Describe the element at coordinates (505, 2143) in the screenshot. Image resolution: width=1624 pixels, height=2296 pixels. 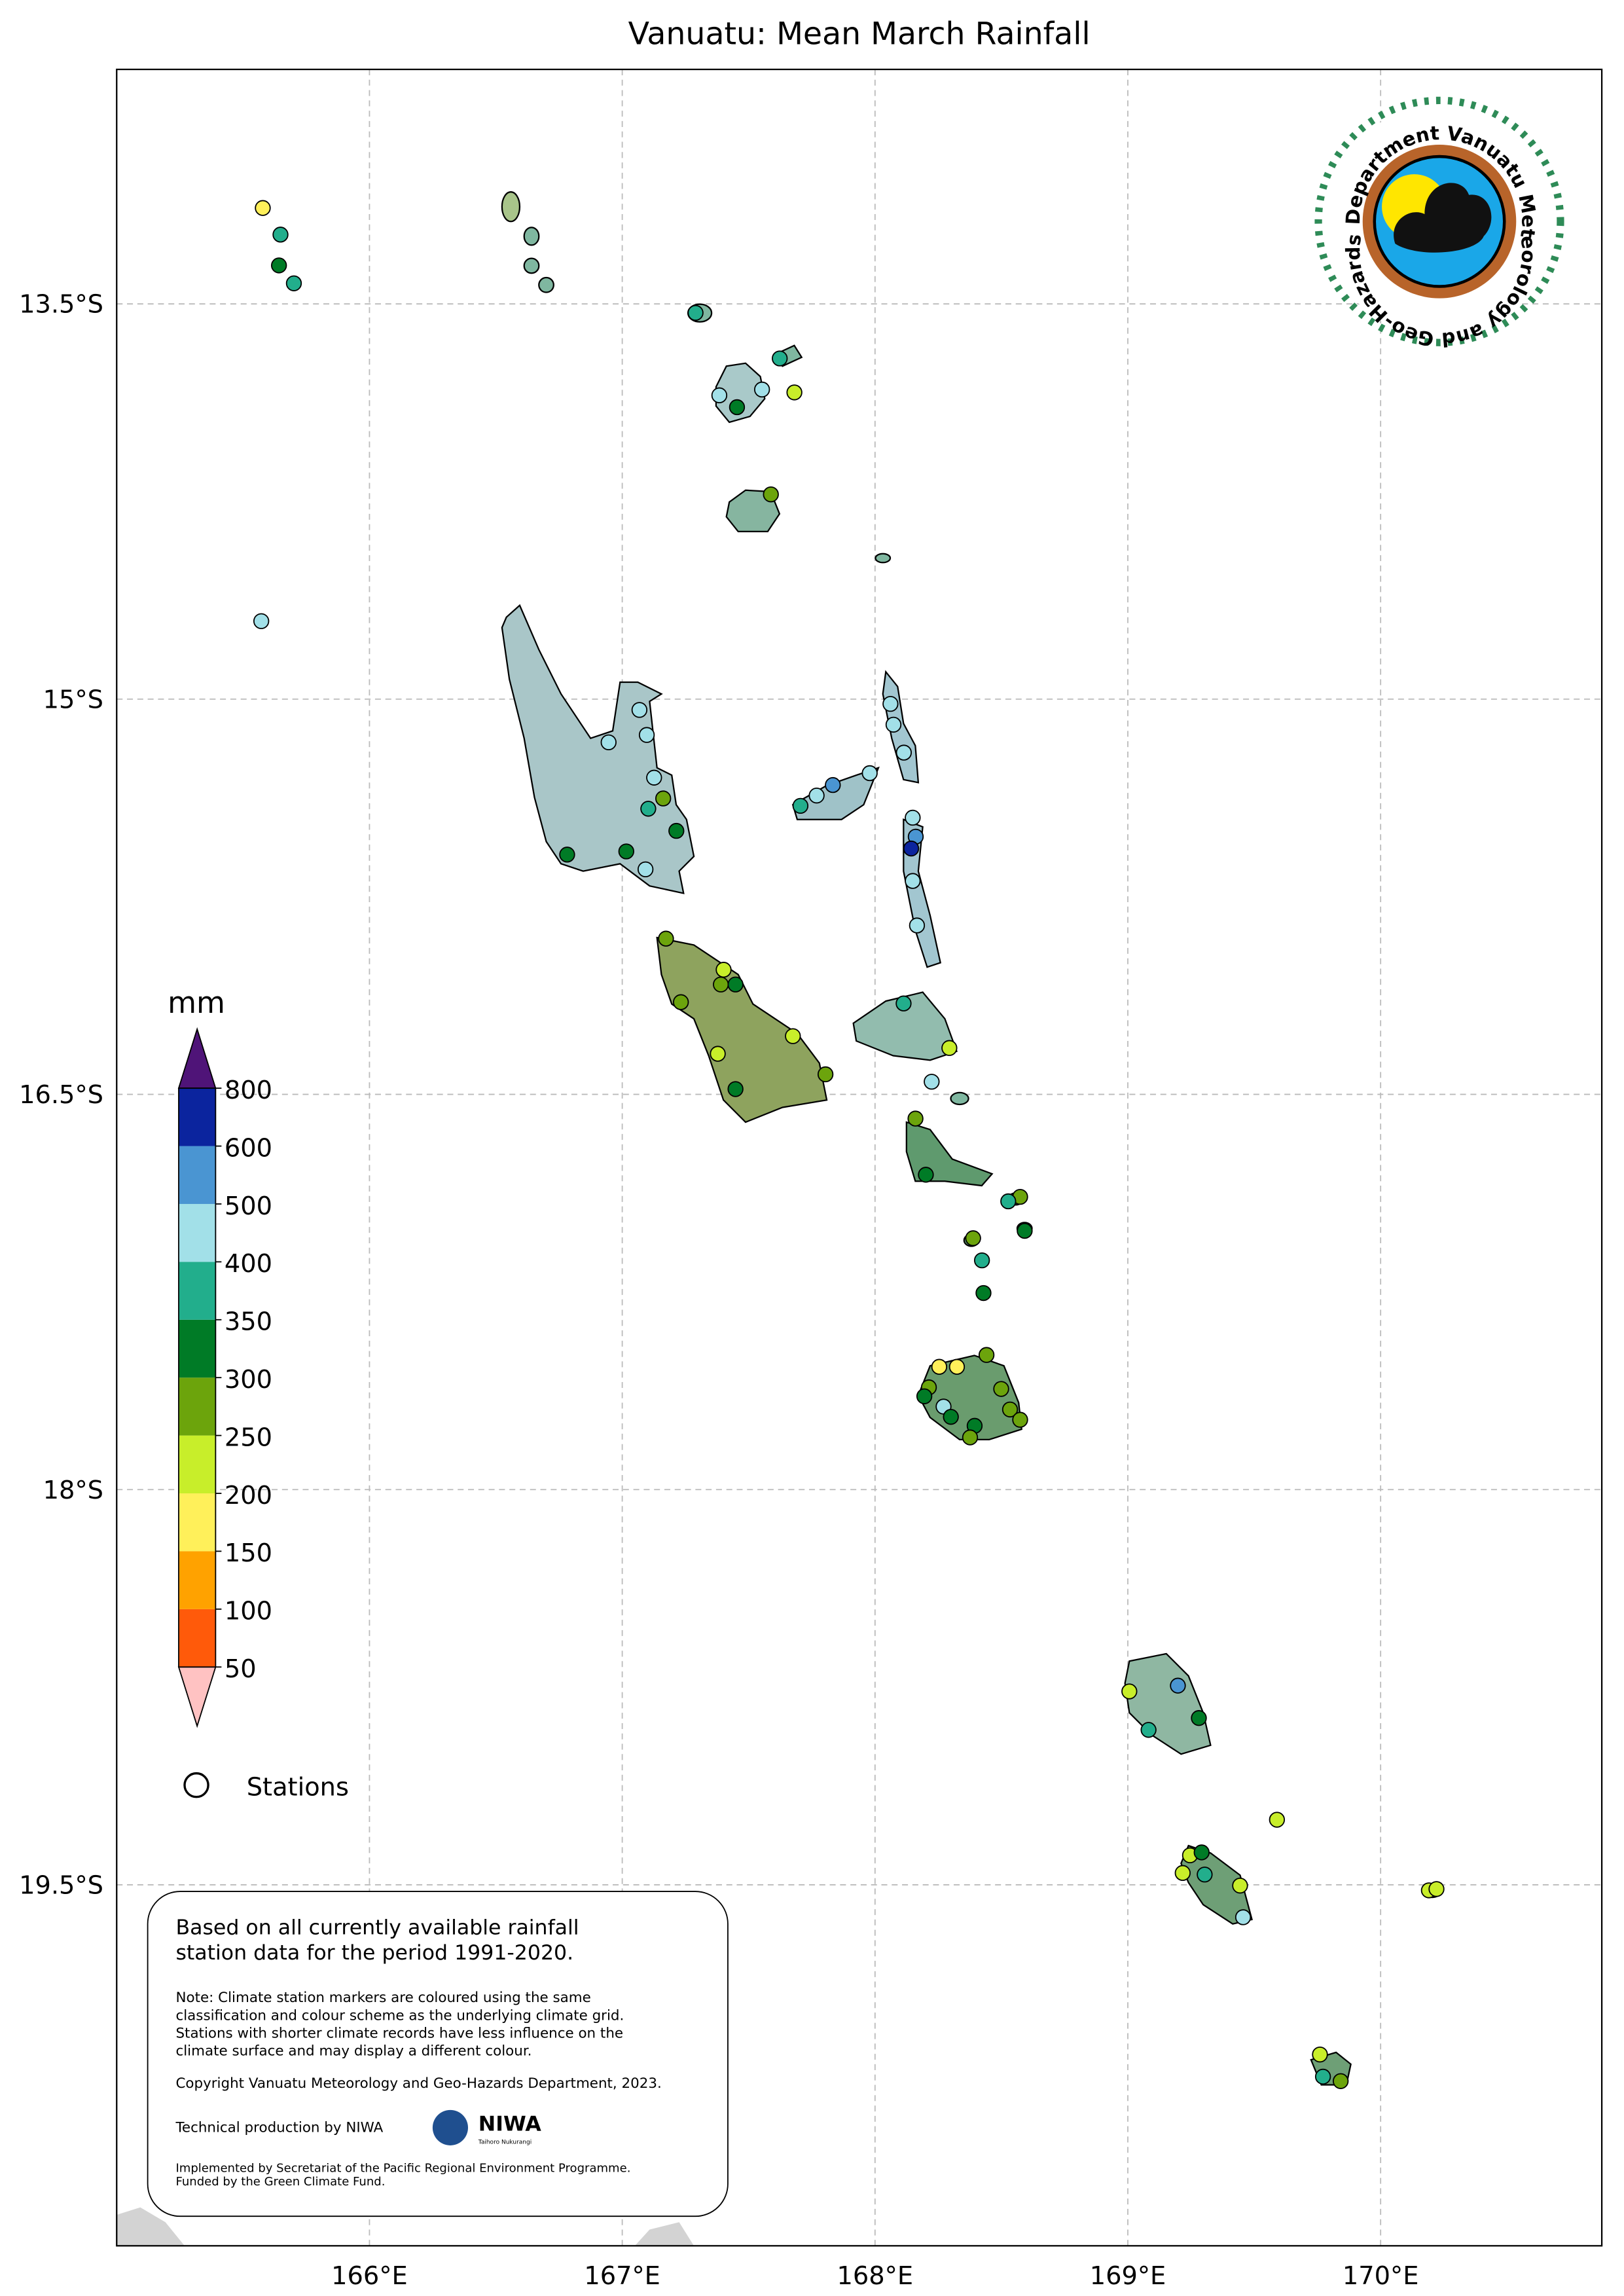
I see `niwa-logo-sub: Taihoro Nukurangi` at that location.